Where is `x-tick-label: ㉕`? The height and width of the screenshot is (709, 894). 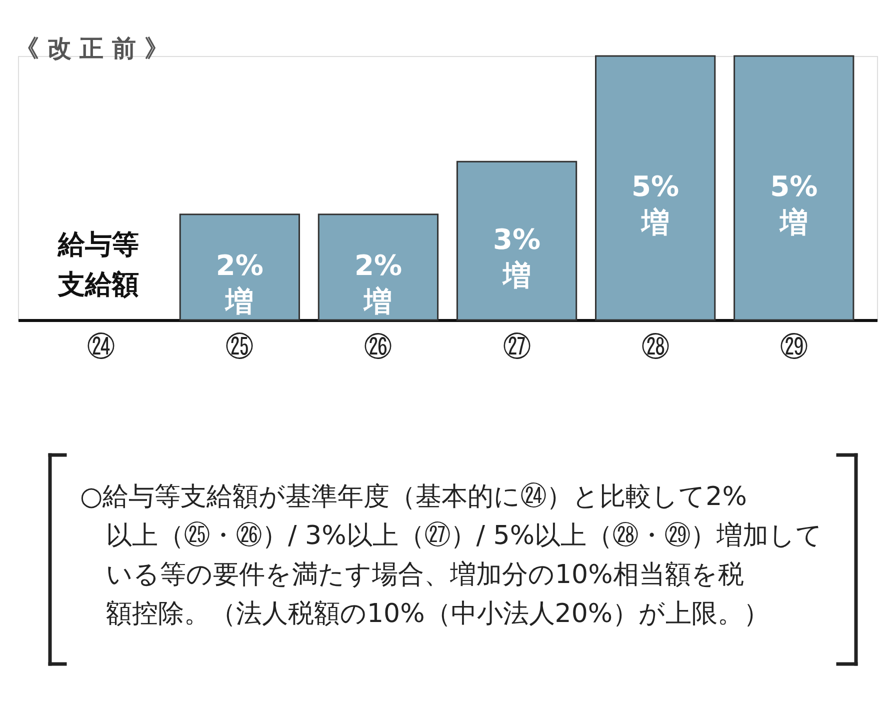 x-tick-label: ㉕ is located at coordinates (240, 347).